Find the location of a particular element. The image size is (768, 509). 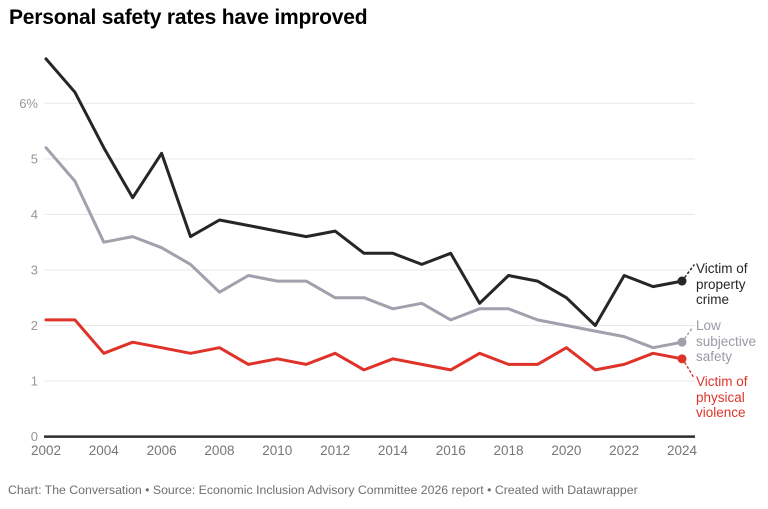

x-axis-tick-label: 2010 is located at coordinates (277, 450).